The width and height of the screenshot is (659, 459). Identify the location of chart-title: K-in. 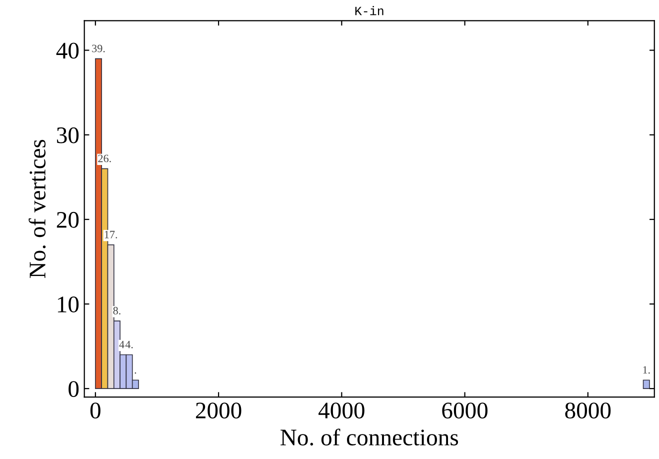
(369, 11).